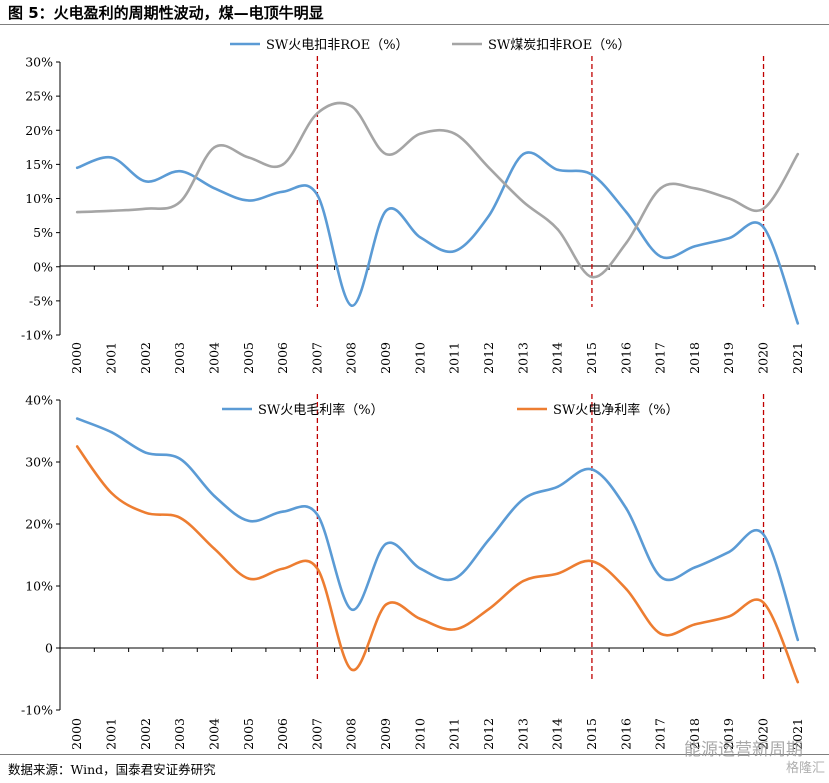 This screenshot has width=829, height=783. Describe the element at coordinates (763, 358) in the screenshot. I see `x-tick-label: 2020` at that location.